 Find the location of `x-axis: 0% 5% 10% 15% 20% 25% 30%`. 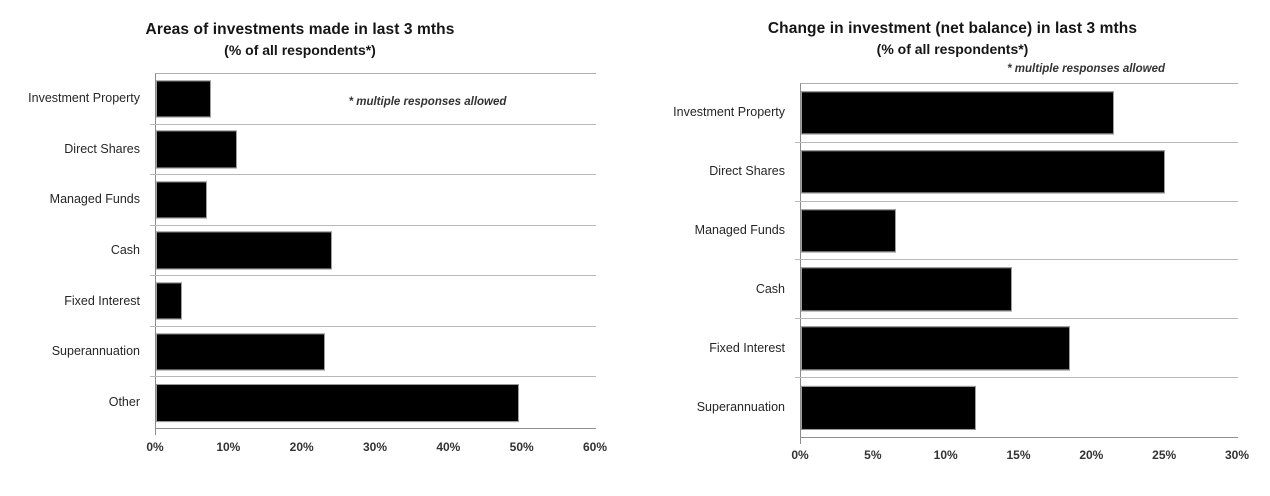

x-axis: 0% 5% 10% 15% 20% 25% 30% is located at coordinates (1020, 456).